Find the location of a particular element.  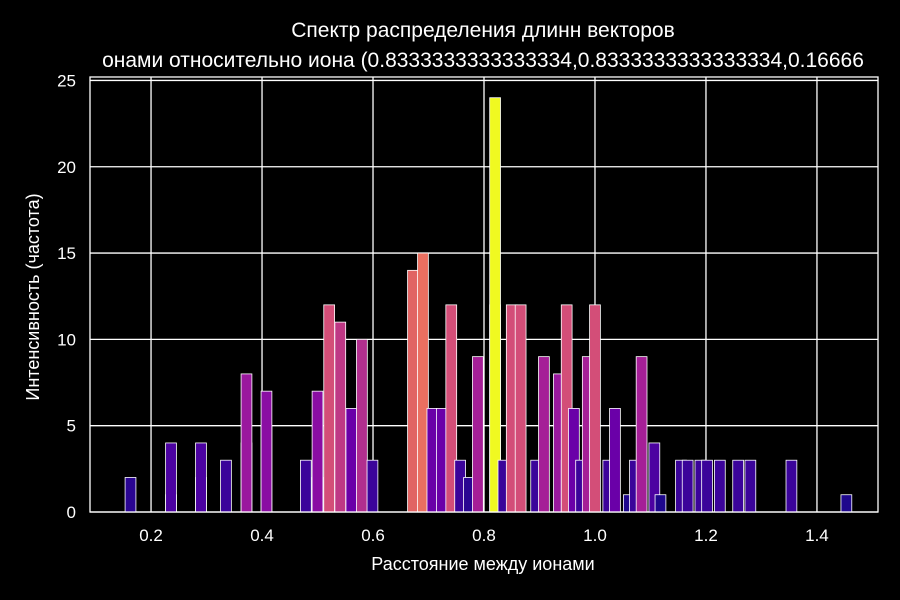

y-tick-label: 15 is located at coordinates (66, 253).